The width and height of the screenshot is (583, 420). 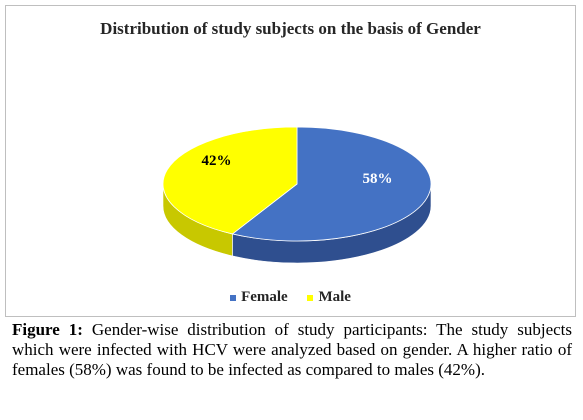 I want to click on legend-item-male: Male, so click(x=329, y=297).